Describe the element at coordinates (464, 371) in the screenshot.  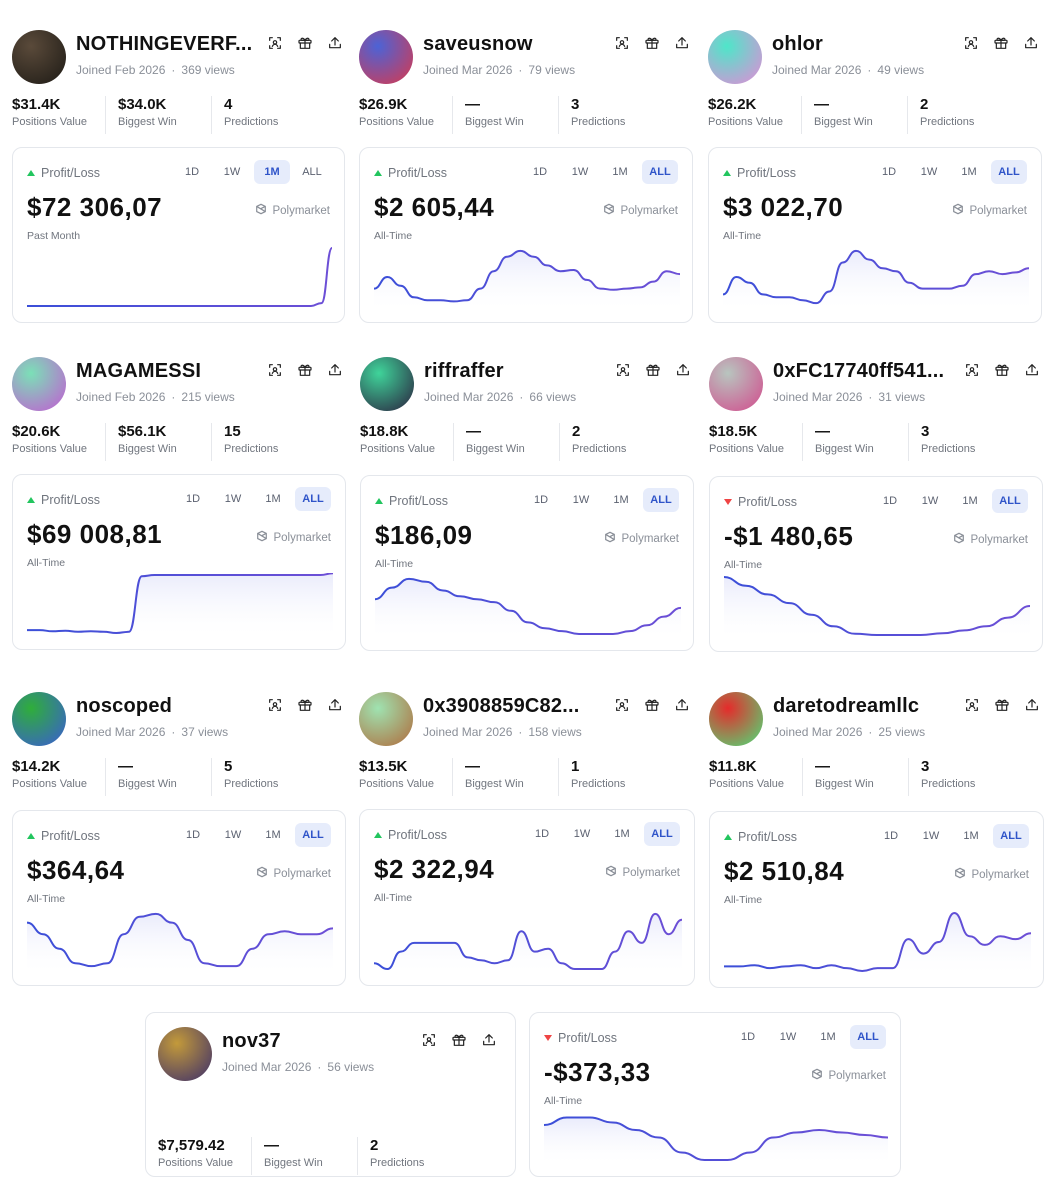
I see `username: riffraffer` at that location.